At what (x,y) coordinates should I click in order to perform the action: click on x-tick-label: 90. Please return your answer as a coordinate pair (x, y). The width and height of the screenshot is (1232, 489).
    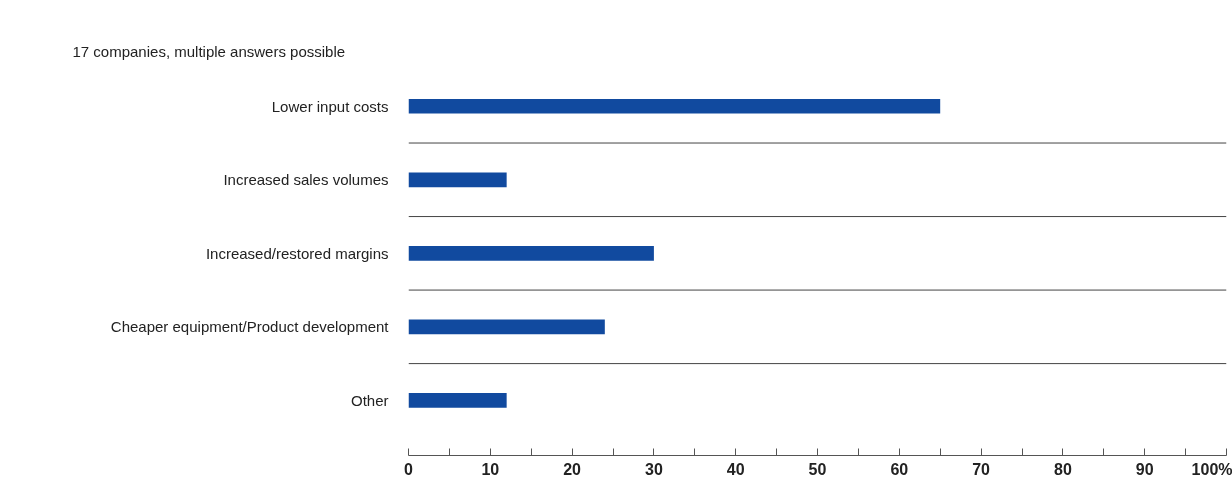
    Looking at the image, I should click on (1144, 469).